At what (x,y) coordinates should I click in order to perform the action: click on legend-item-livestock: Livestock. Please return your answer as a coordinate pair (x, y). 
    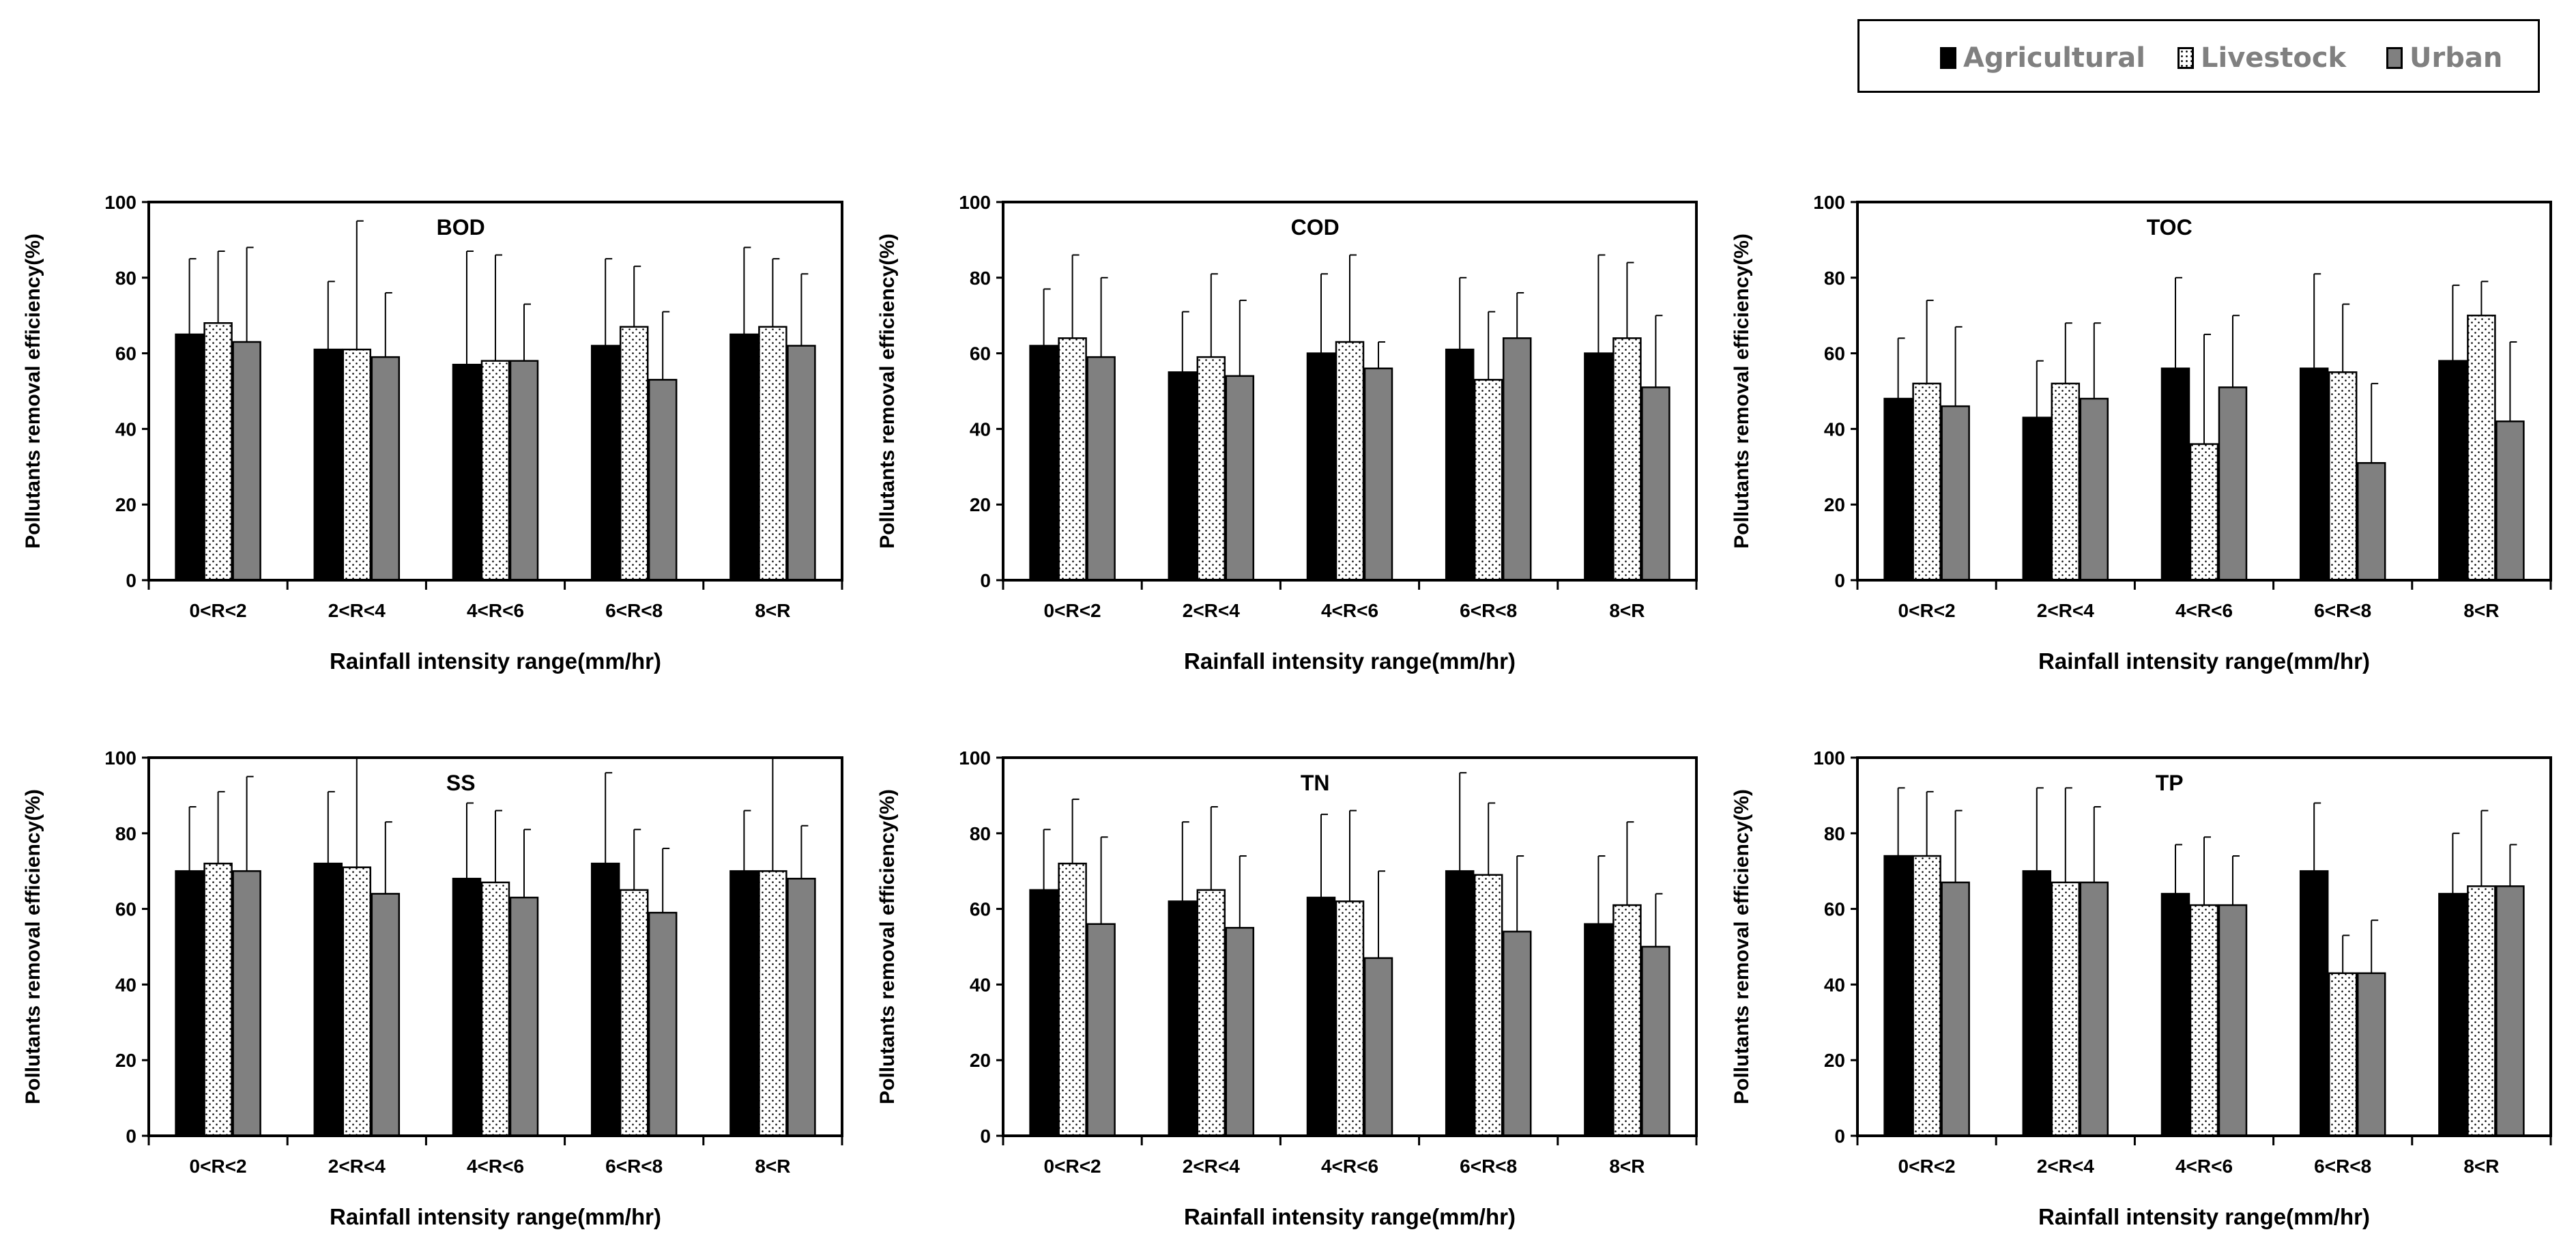
    Looking at the image, I should click on (2261, 58).